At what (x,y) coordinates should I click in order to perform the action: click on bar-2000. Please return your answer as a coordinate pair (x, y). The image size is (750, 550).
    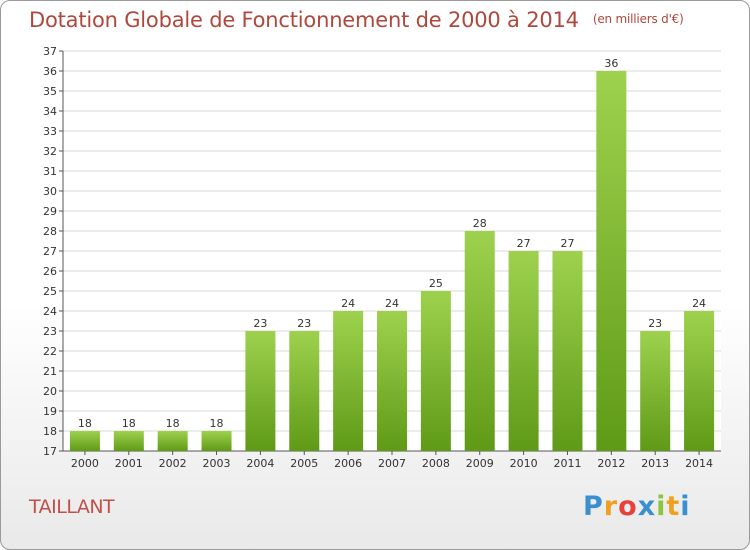
    Looking at the image, I should click on (84, 441).